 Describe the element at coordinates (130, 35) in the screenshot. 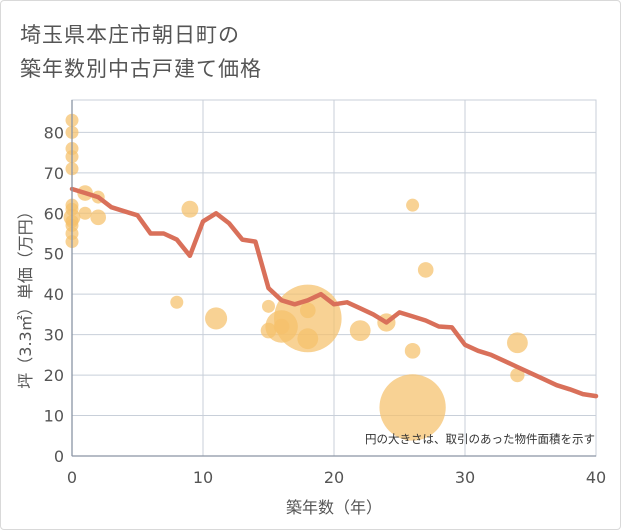

I see `chart-title-line-1: 埼玉県本庄市朝日町の` at that location.